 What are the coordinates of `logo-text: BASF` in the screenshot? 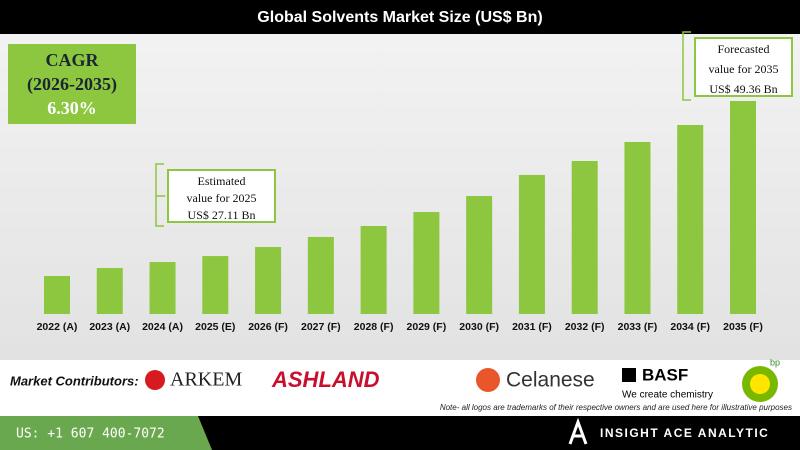 It's located at (665, 374).